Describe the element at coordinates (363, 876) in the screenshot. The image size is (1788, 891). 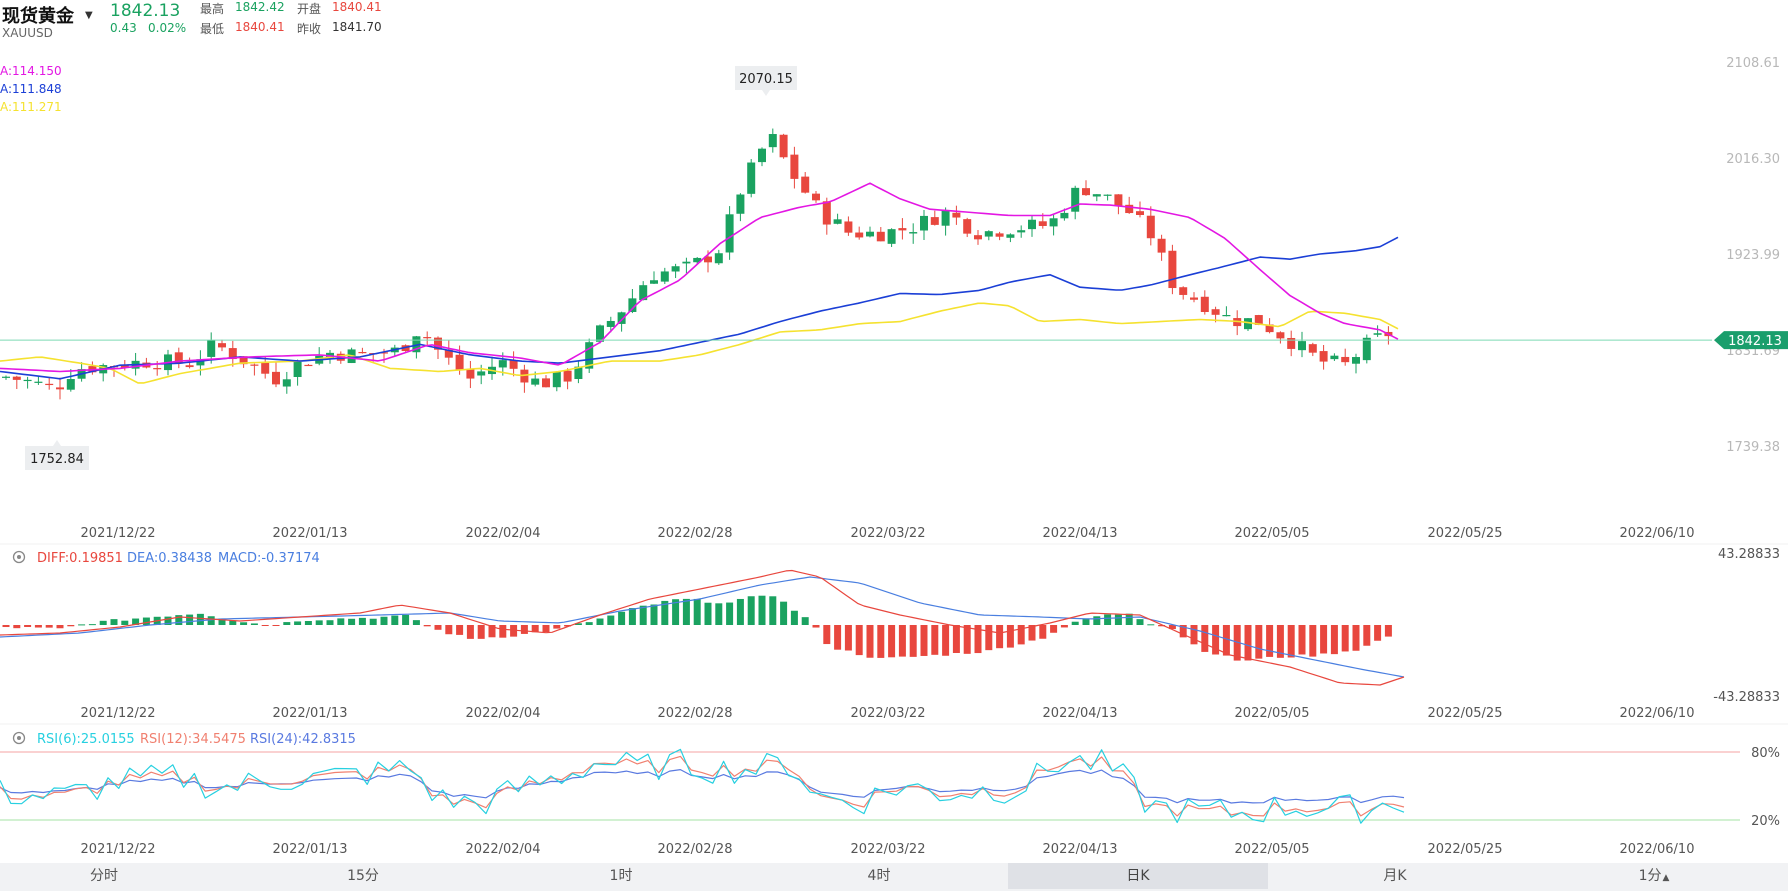
I see `period-tab-15m: 15分` at that location.